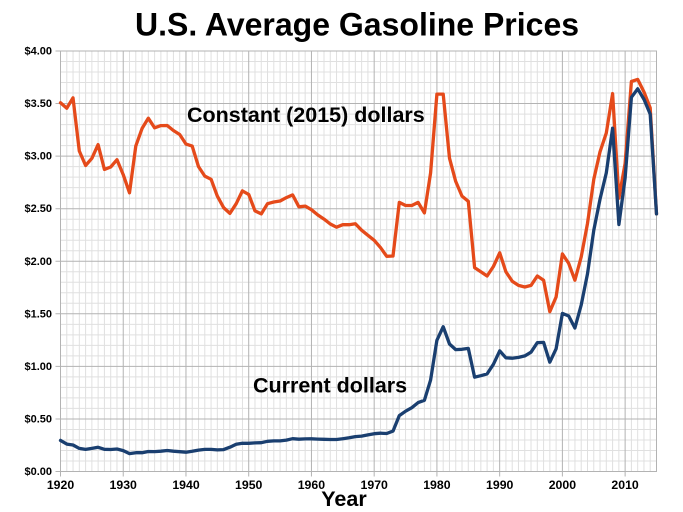 The width and height of the screenshot is (683, 512). What do you see at coordinates (437, 485) in the screenshot?
I see `svg-text: 1980` at bounding box center [437, 485].